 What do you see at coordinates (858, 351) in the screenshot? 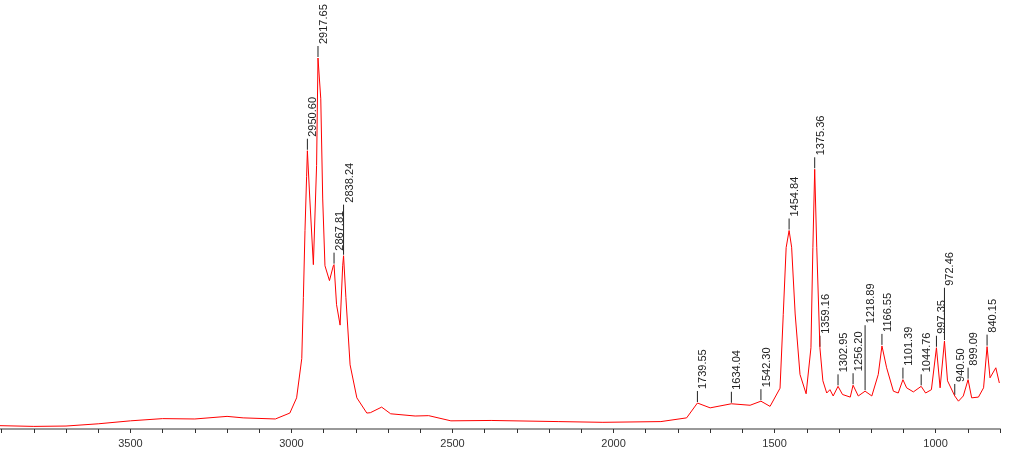
I see `annotation: 1256.20` at bounding box center [858, 351].